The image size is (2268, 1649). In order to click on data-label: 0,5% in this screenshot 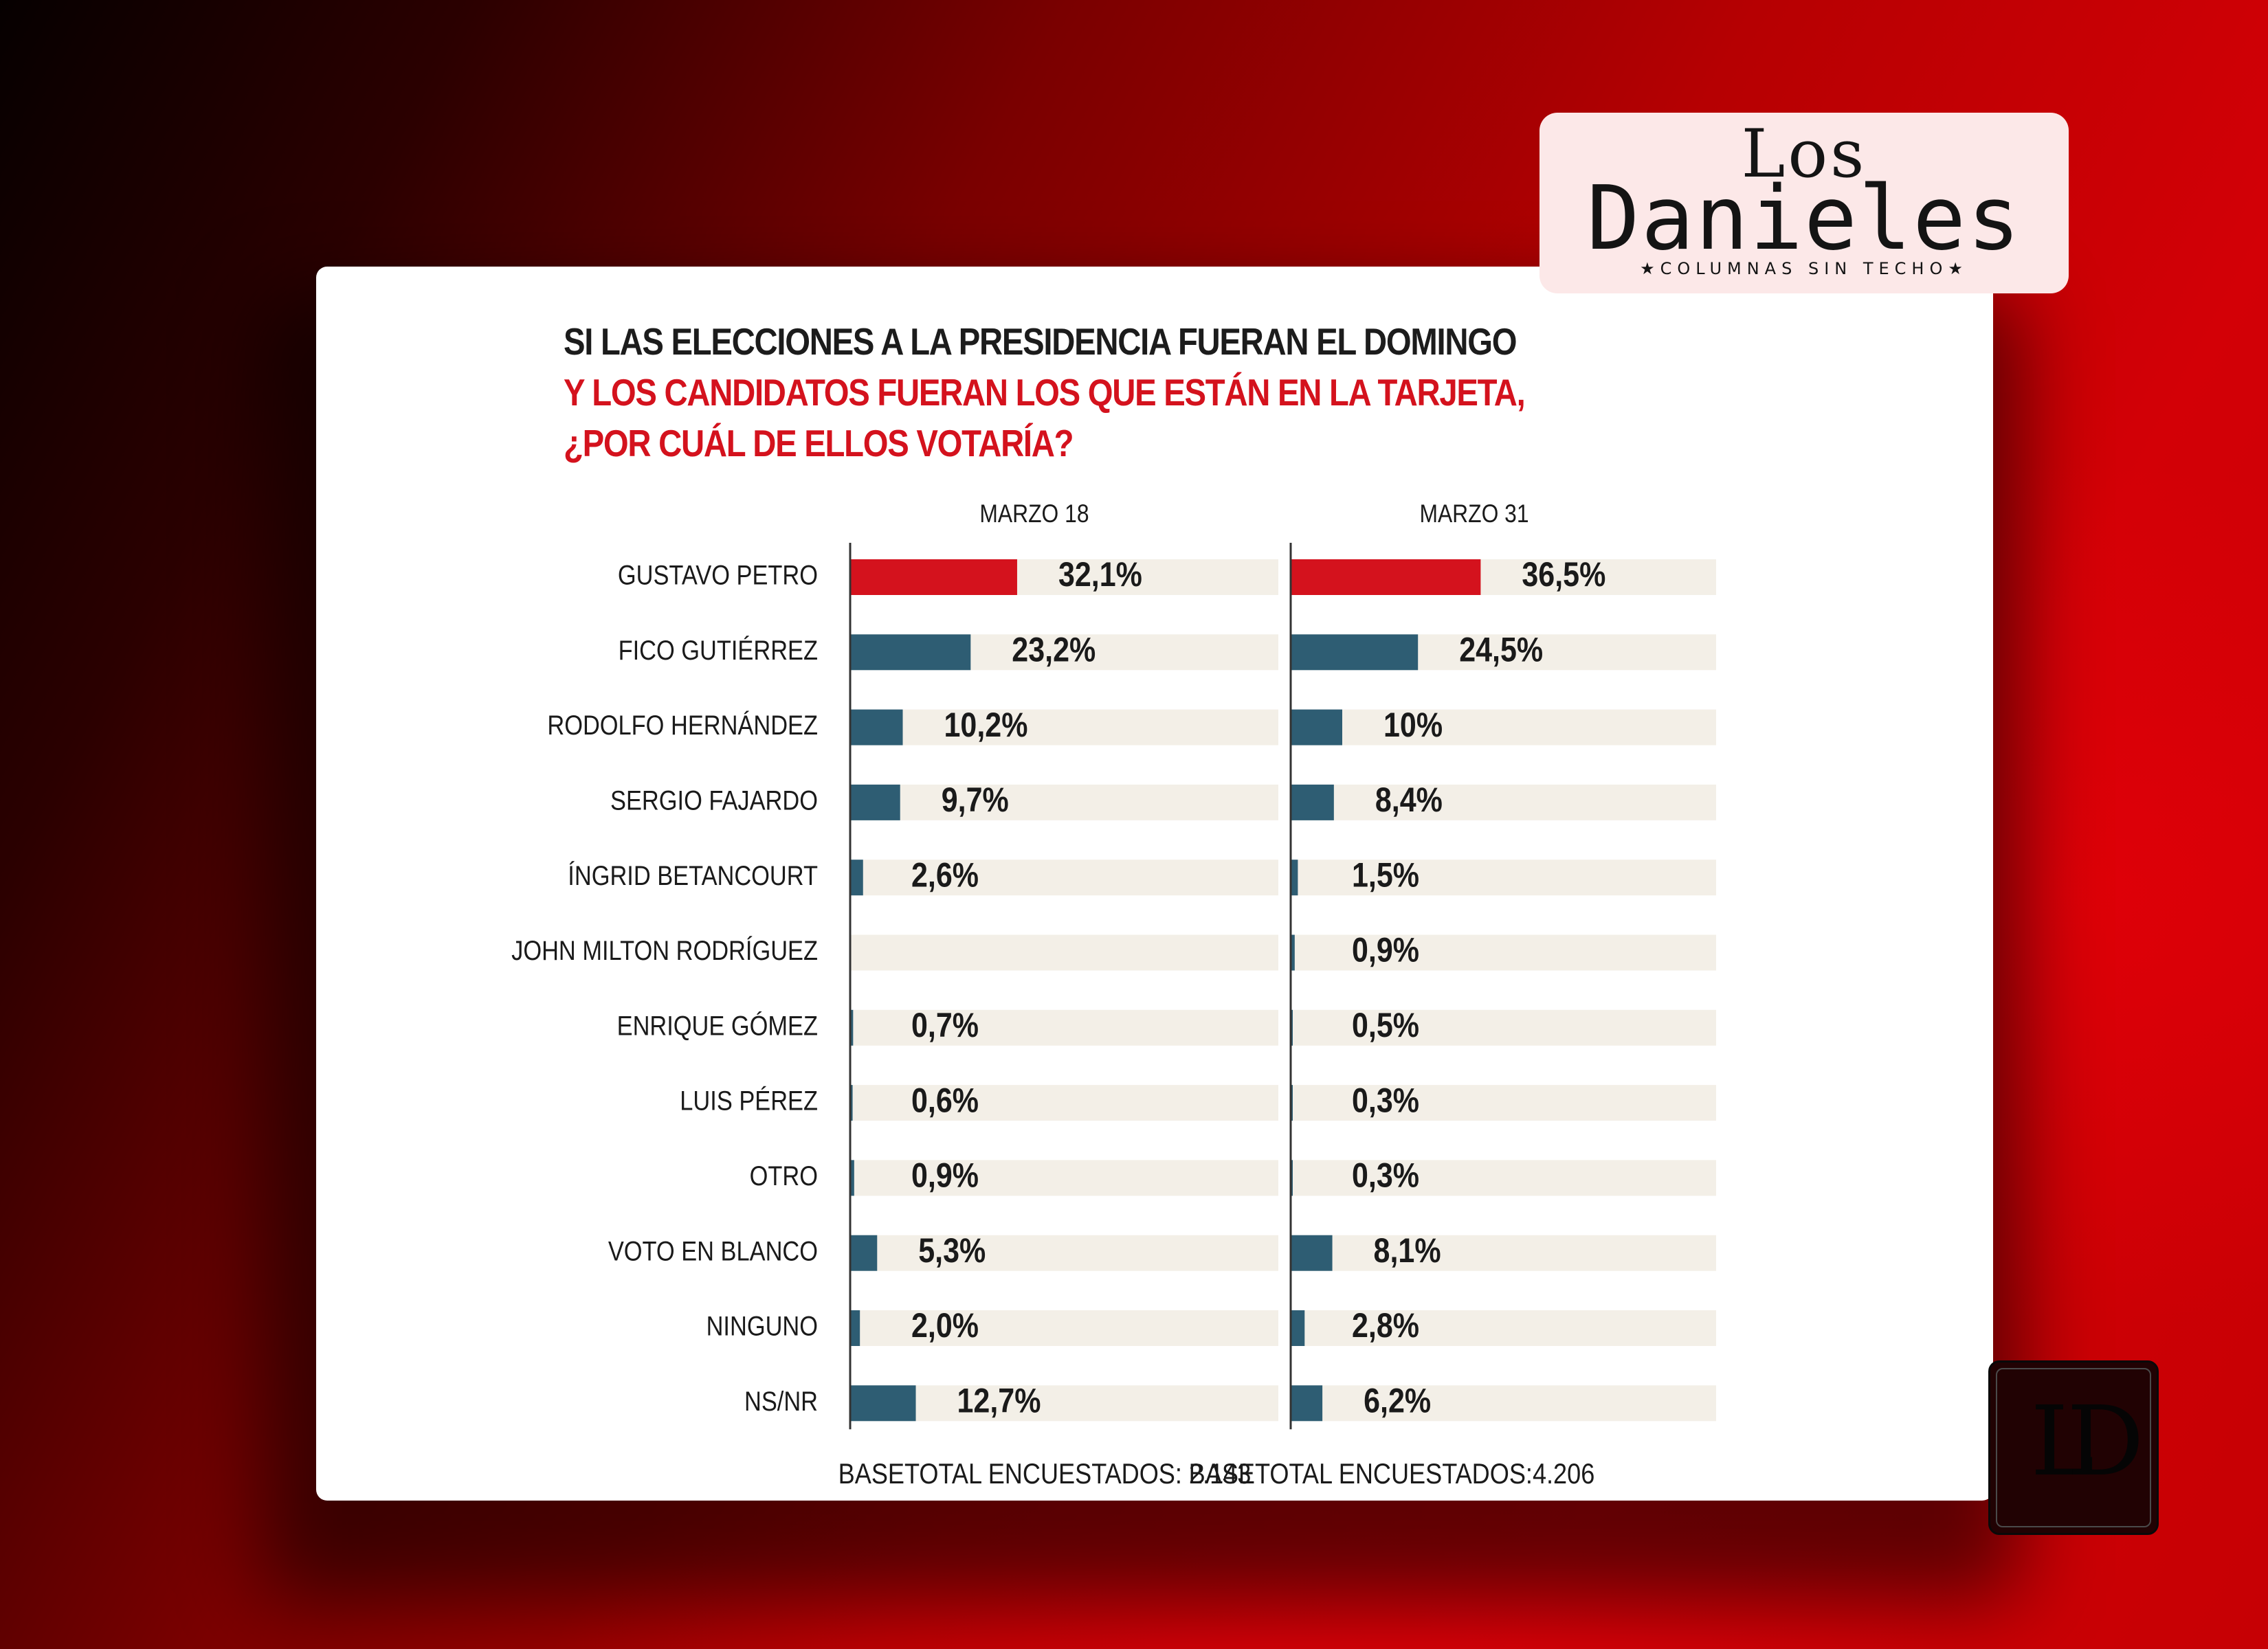, I will do `click(1385, 1025)`.